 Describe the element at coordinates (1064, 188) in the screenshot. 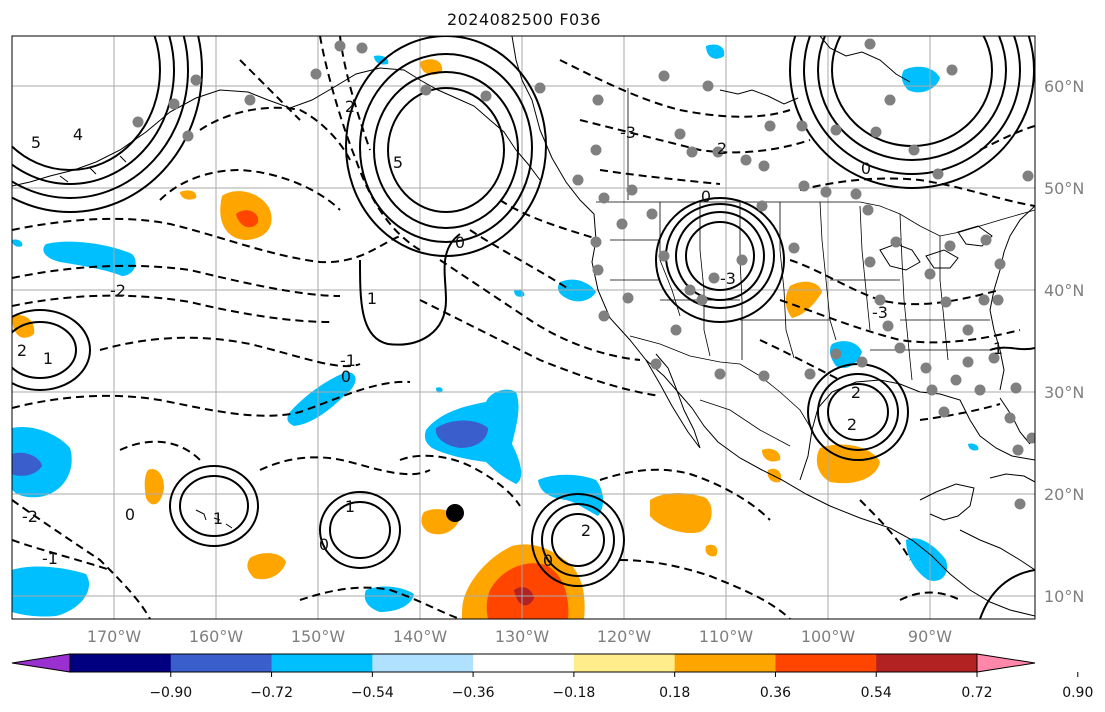

I see `latitude-tick-label: 50°N` at that location.